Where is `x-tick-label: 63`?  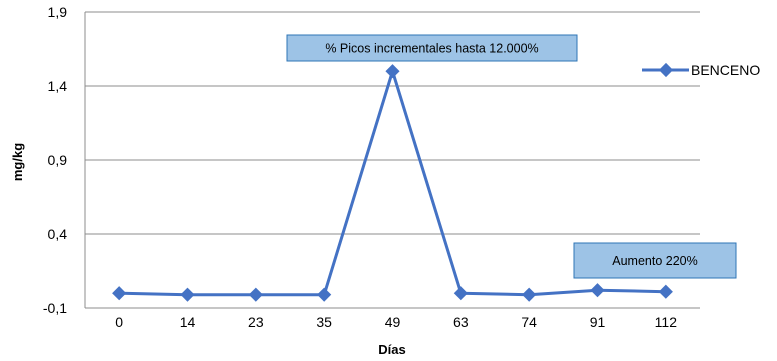 x-tick-label: 63 is located at coordinates (461, 322).